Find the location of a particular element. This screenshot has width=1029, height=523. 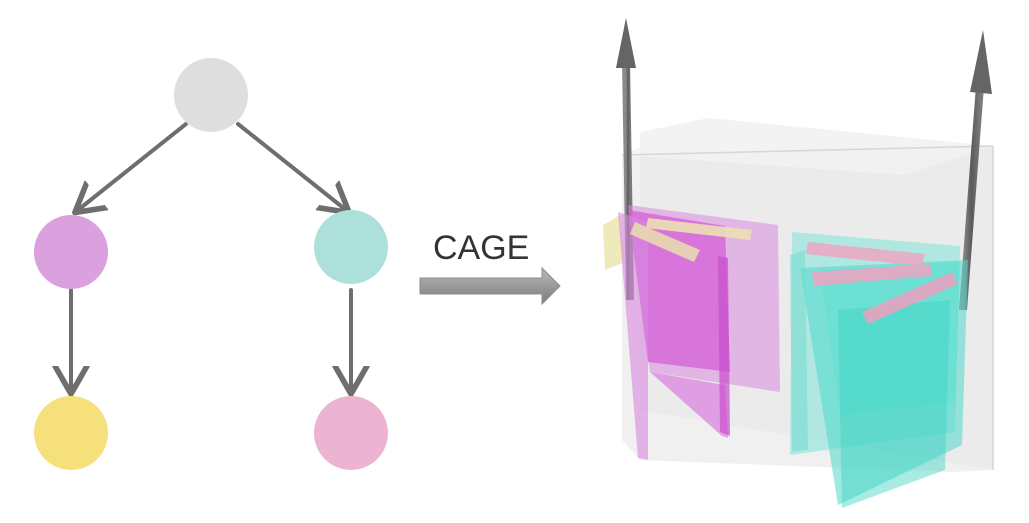

cyan-panel-side is located at coordinates (799, 351).